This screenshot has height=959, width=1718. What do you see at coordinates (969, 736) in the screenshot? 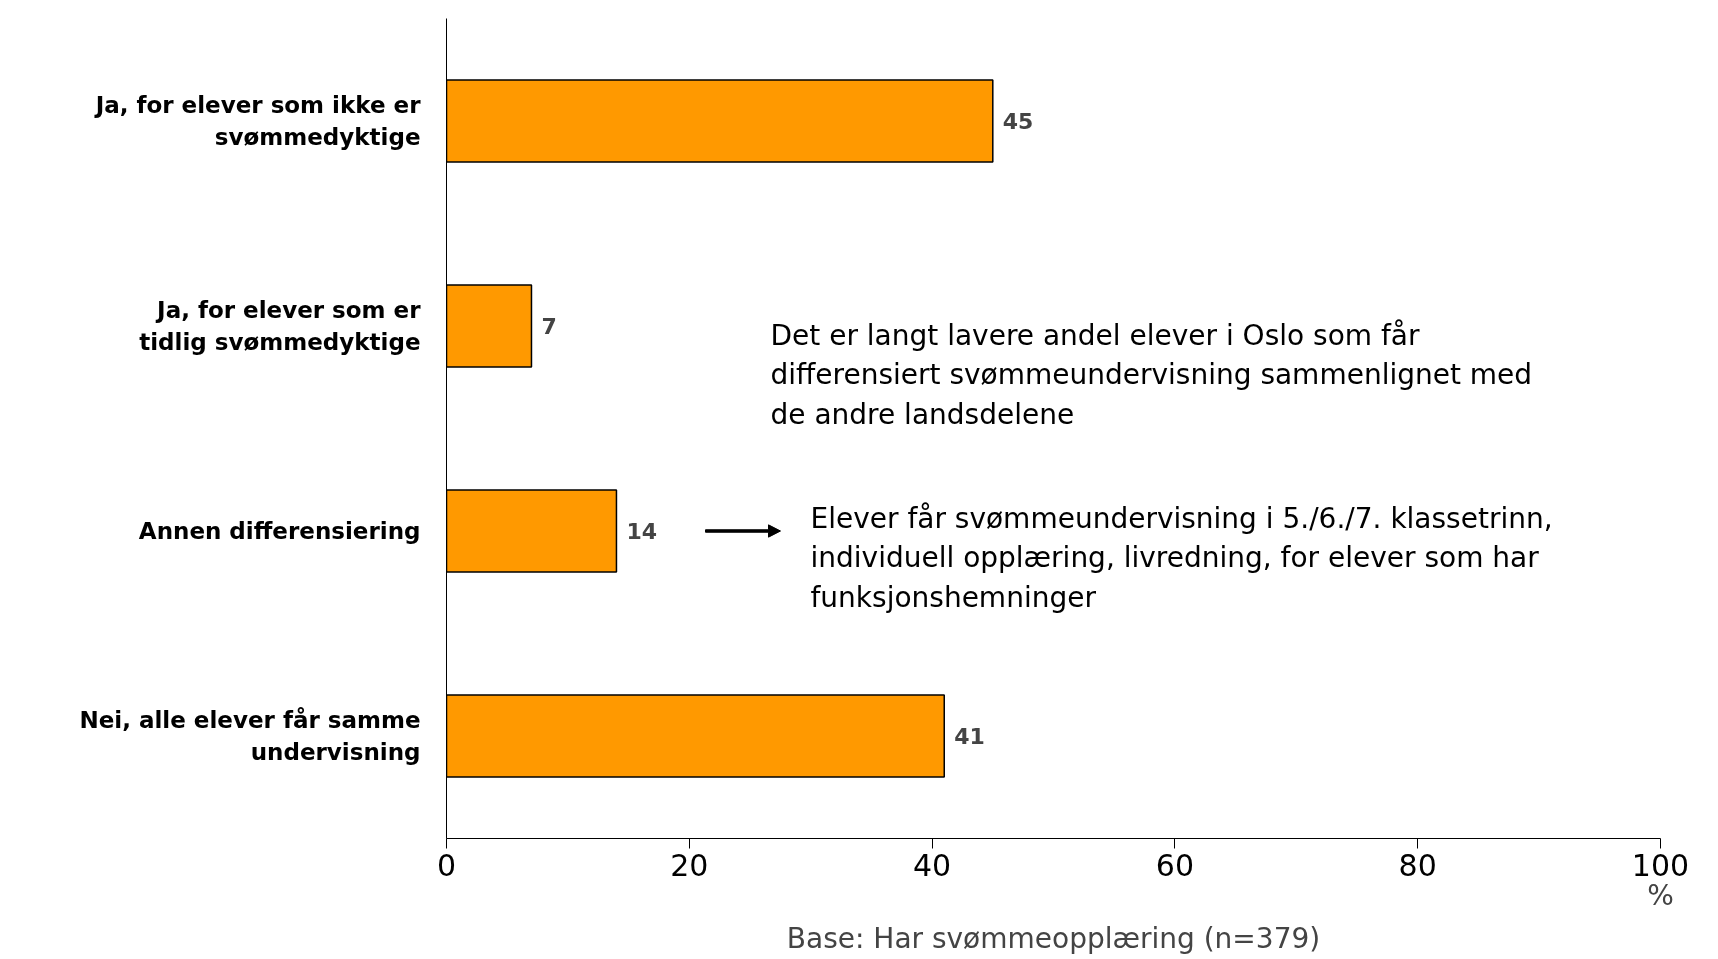
I see `data-label: 41` at bounding box center [969, 736].